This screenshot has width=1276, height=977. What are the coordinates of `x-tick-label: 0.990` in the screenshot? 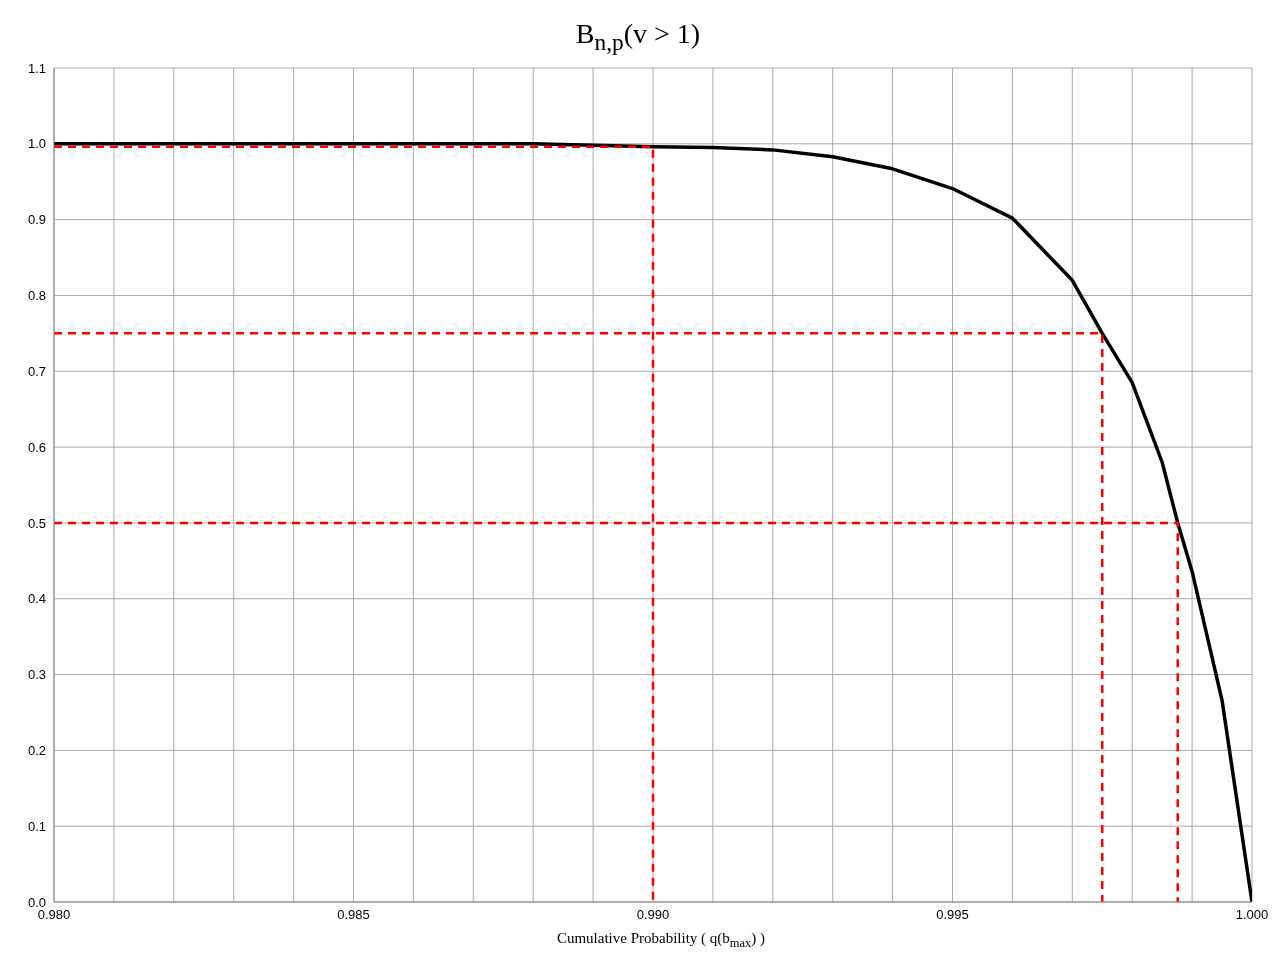 It's located at (653, 915).